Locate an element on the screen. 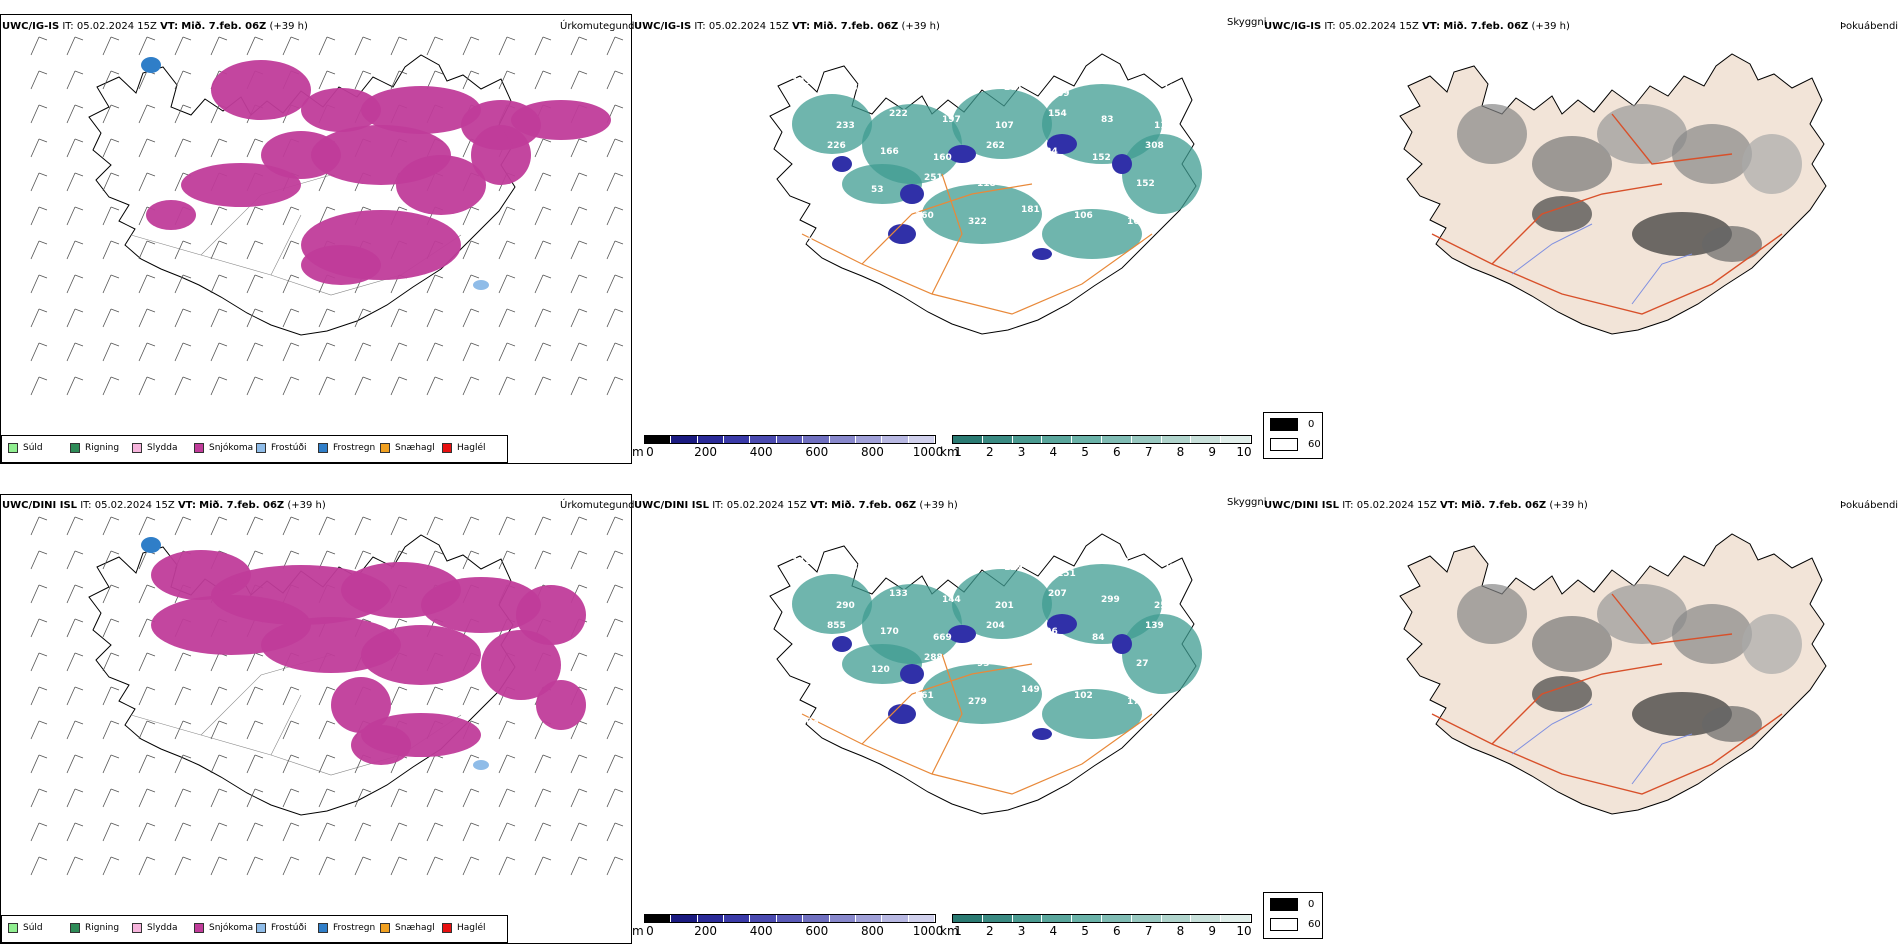  visibility-value-label: 360 is located at coordinates (924, 216).